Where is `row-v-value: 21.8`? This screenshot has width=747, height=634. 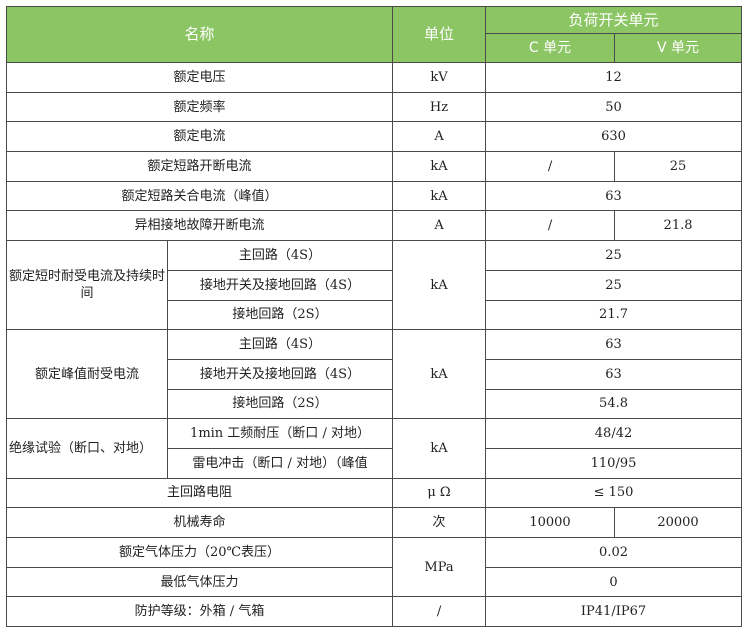
row-v-value: 21.8 is located at coordinates (678, 226).